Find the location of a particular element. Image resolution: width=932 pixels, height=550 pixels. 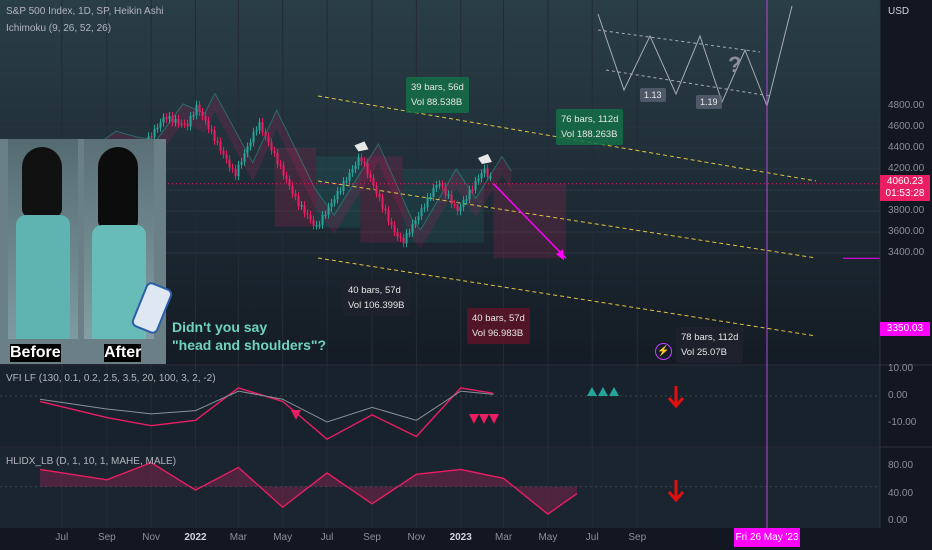

chart-title: S&P 500 Index, 1D, SP, Heikin Ashi is located at coordinates (85, 11).